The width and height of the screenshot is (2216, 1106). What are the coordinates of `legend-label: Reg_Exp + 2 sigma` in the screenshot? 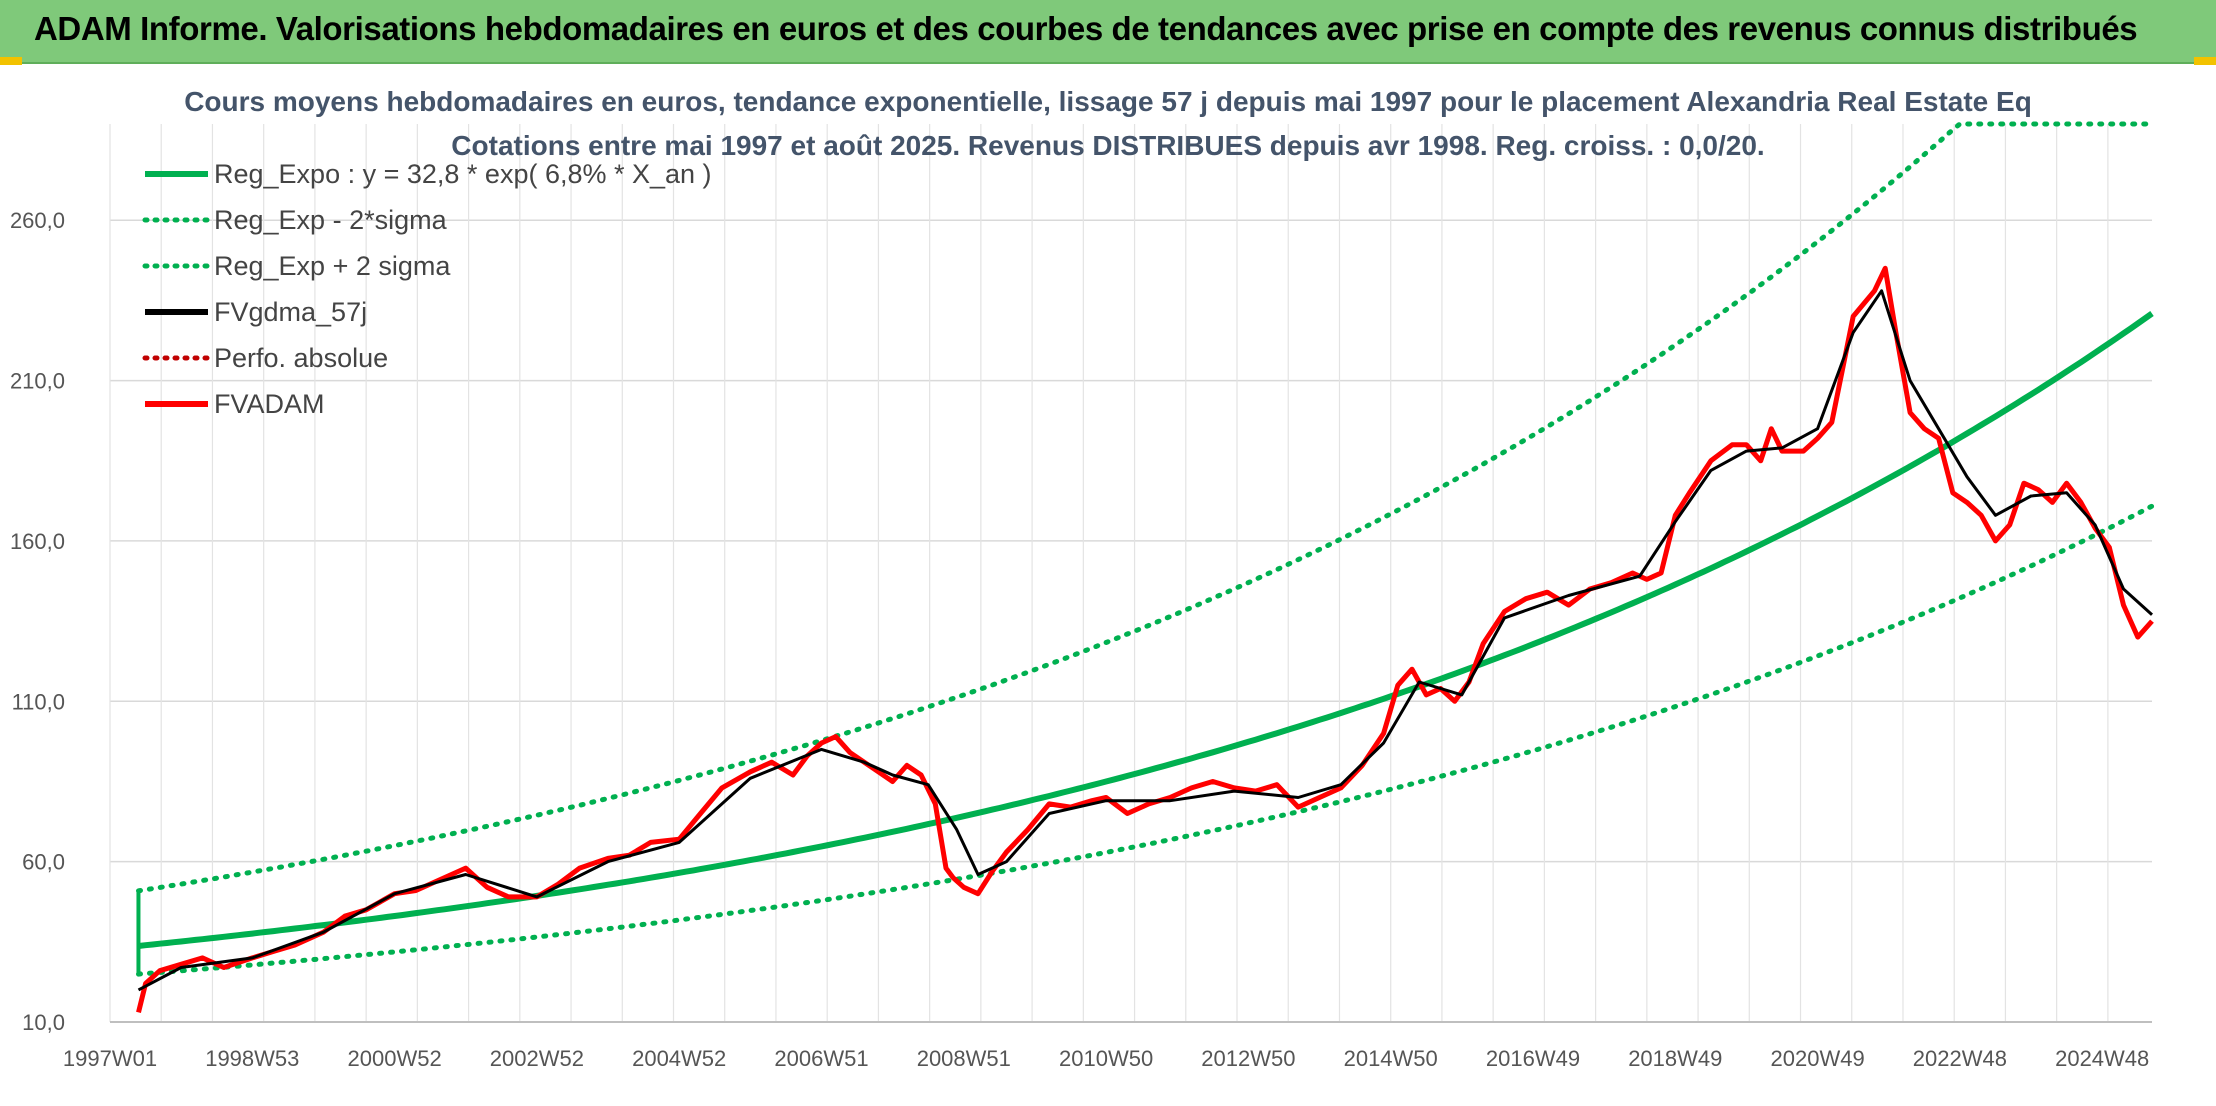 It's located at (332, 266).